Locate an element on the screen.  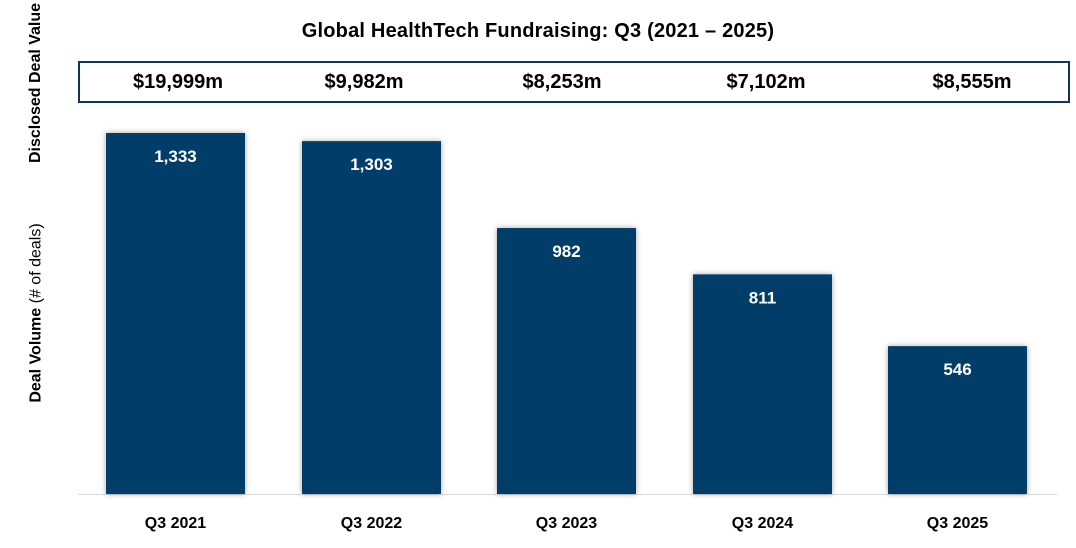
x-tick-label-q3-2023: Q3 2023 is located at coordinates (566, 523).